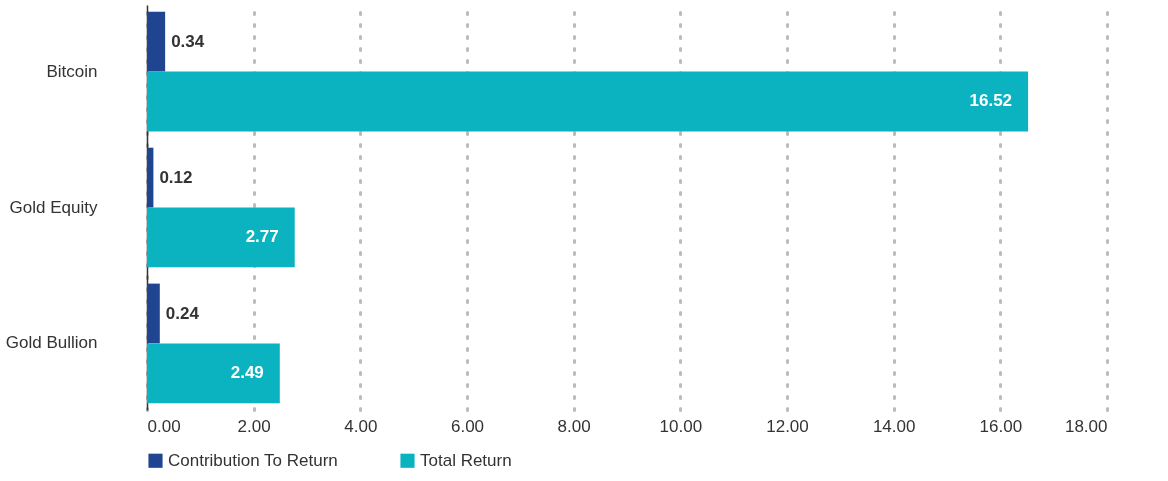 The width and height of the screenshot is (1168, 481). I want to click on y-tick-label: Bitcoin, so click(72, 71).